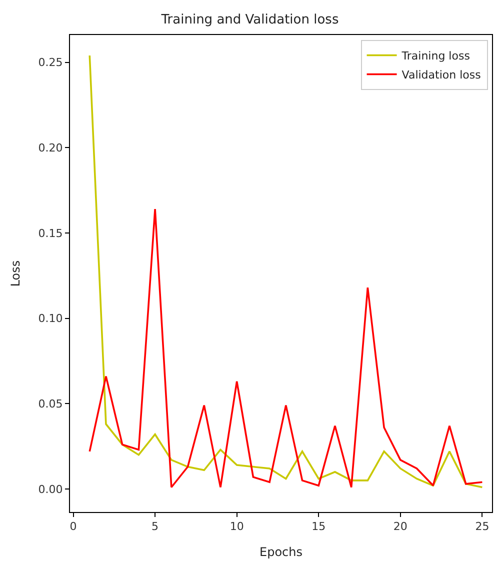 The width and height of the screenshot is (500, 567). Describe the element at coordinates (73, 527) in the screenshot. I see `x-tick-label: 0` at that location.